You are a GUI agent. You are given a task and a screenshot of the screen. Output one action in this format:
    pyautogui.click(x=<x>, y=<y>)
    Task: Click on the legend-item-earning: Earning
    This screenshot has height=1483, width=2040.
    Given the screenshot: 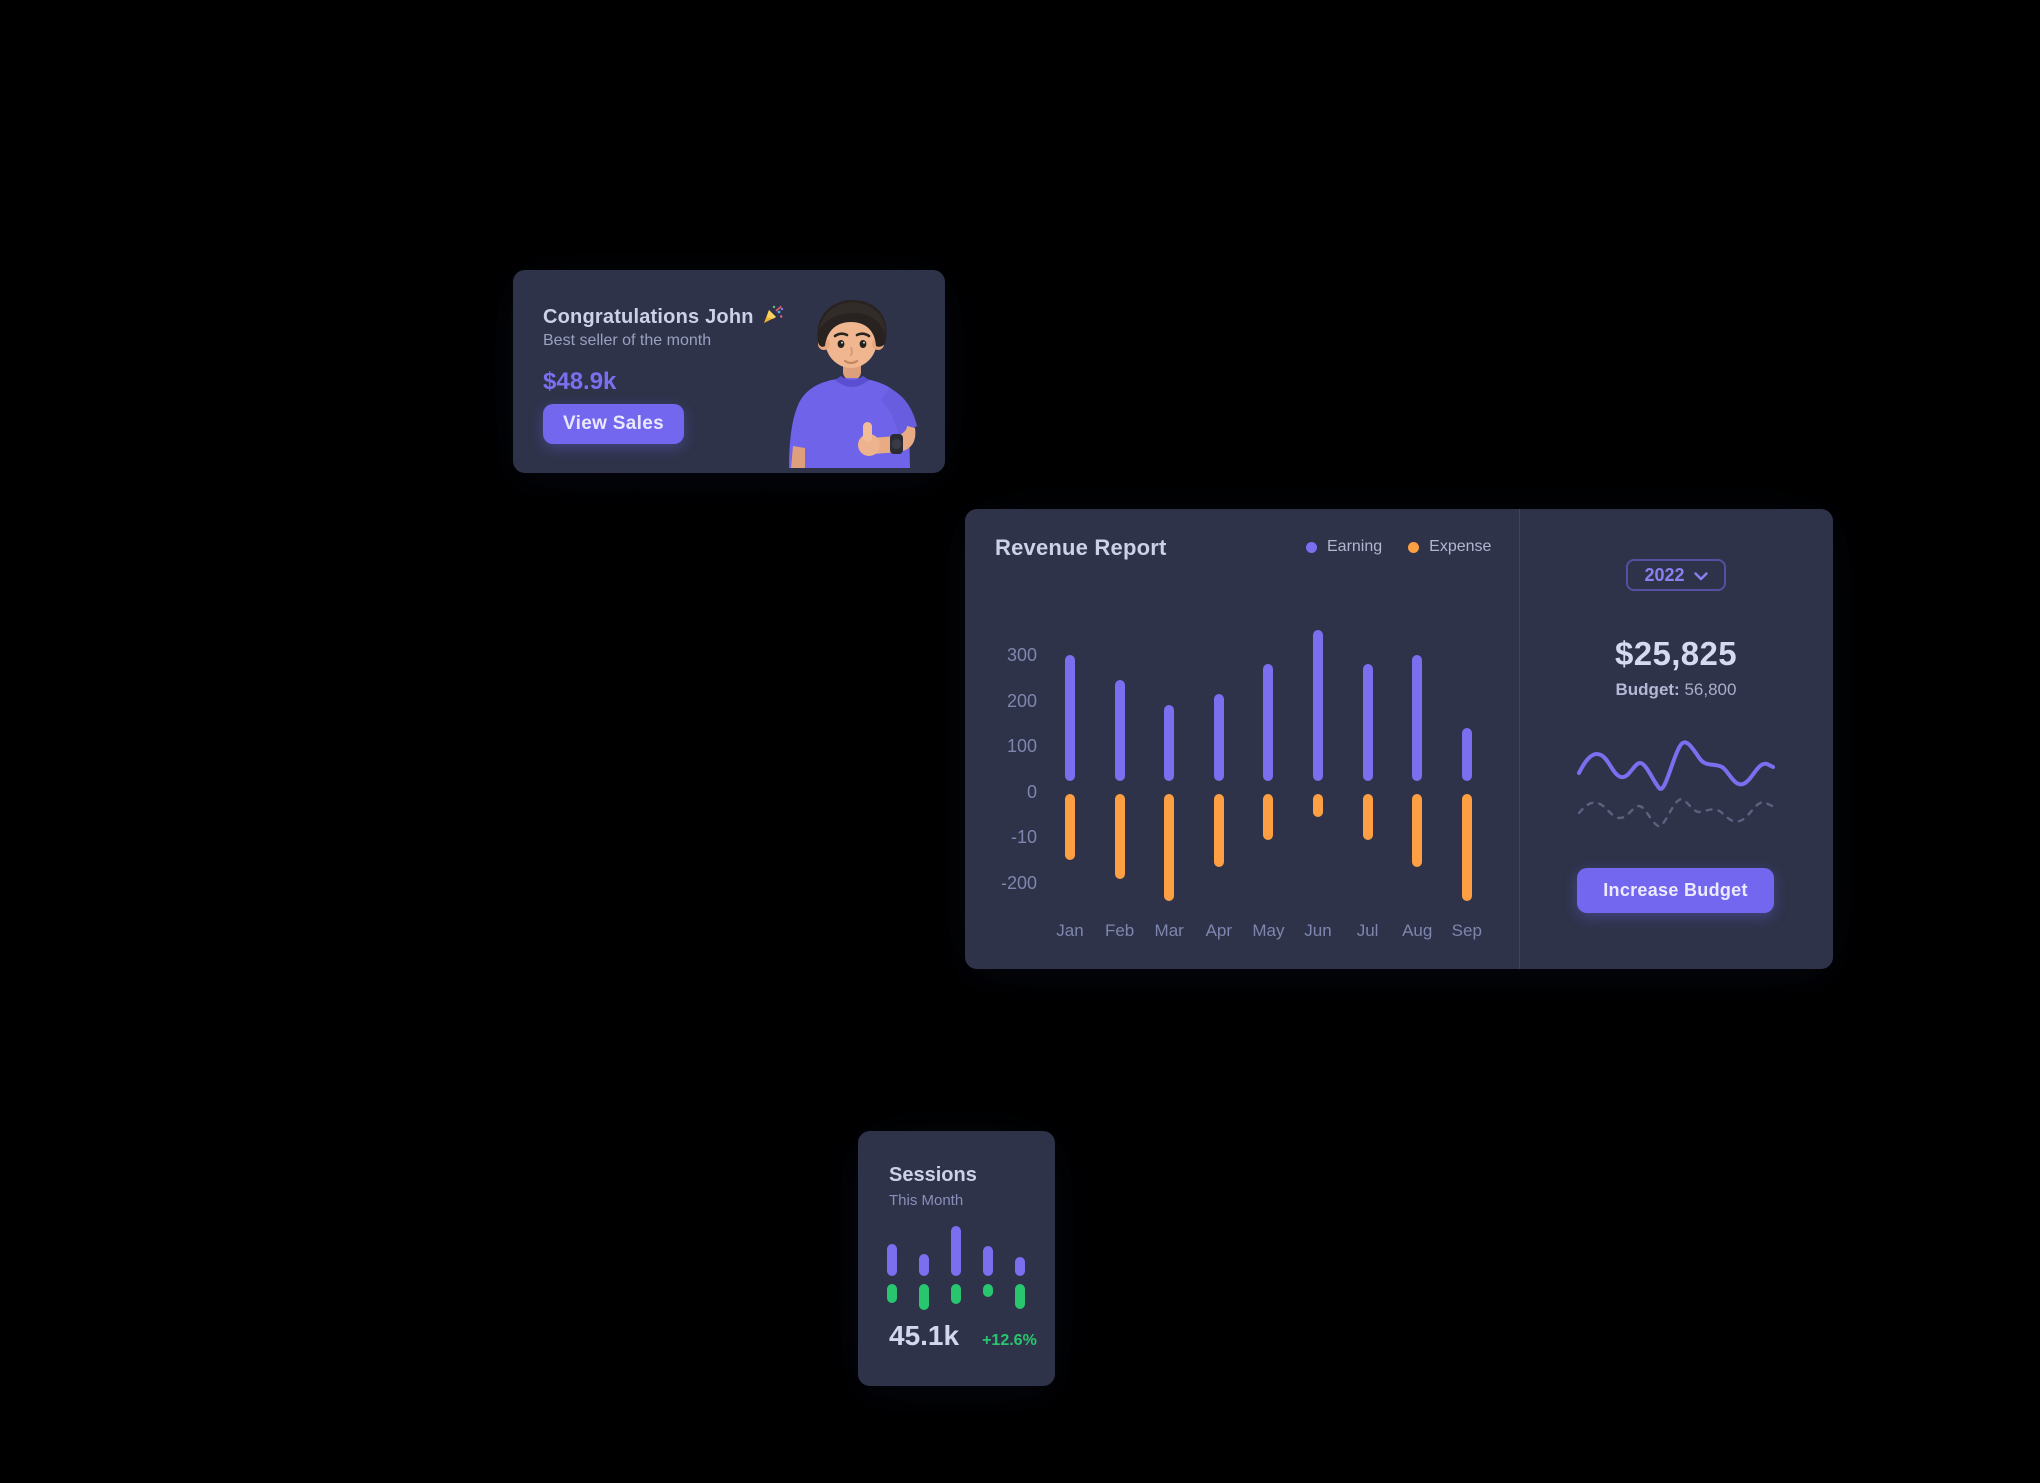 What is the action you would take?
    pyautogui.click(x=1344, y=547)
    